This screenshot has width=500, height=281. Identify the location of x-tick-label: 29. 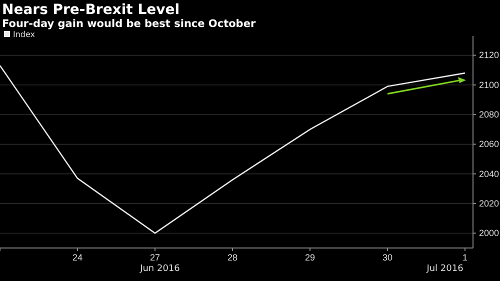
(310, 257).